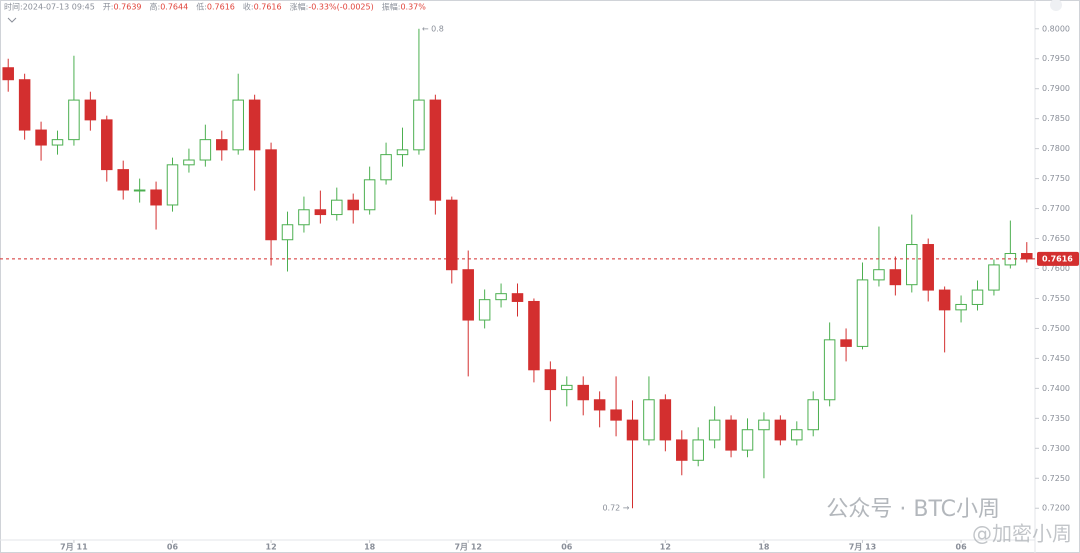  I want to click on y-tick-label: 0.7400, so click(1056, 388).